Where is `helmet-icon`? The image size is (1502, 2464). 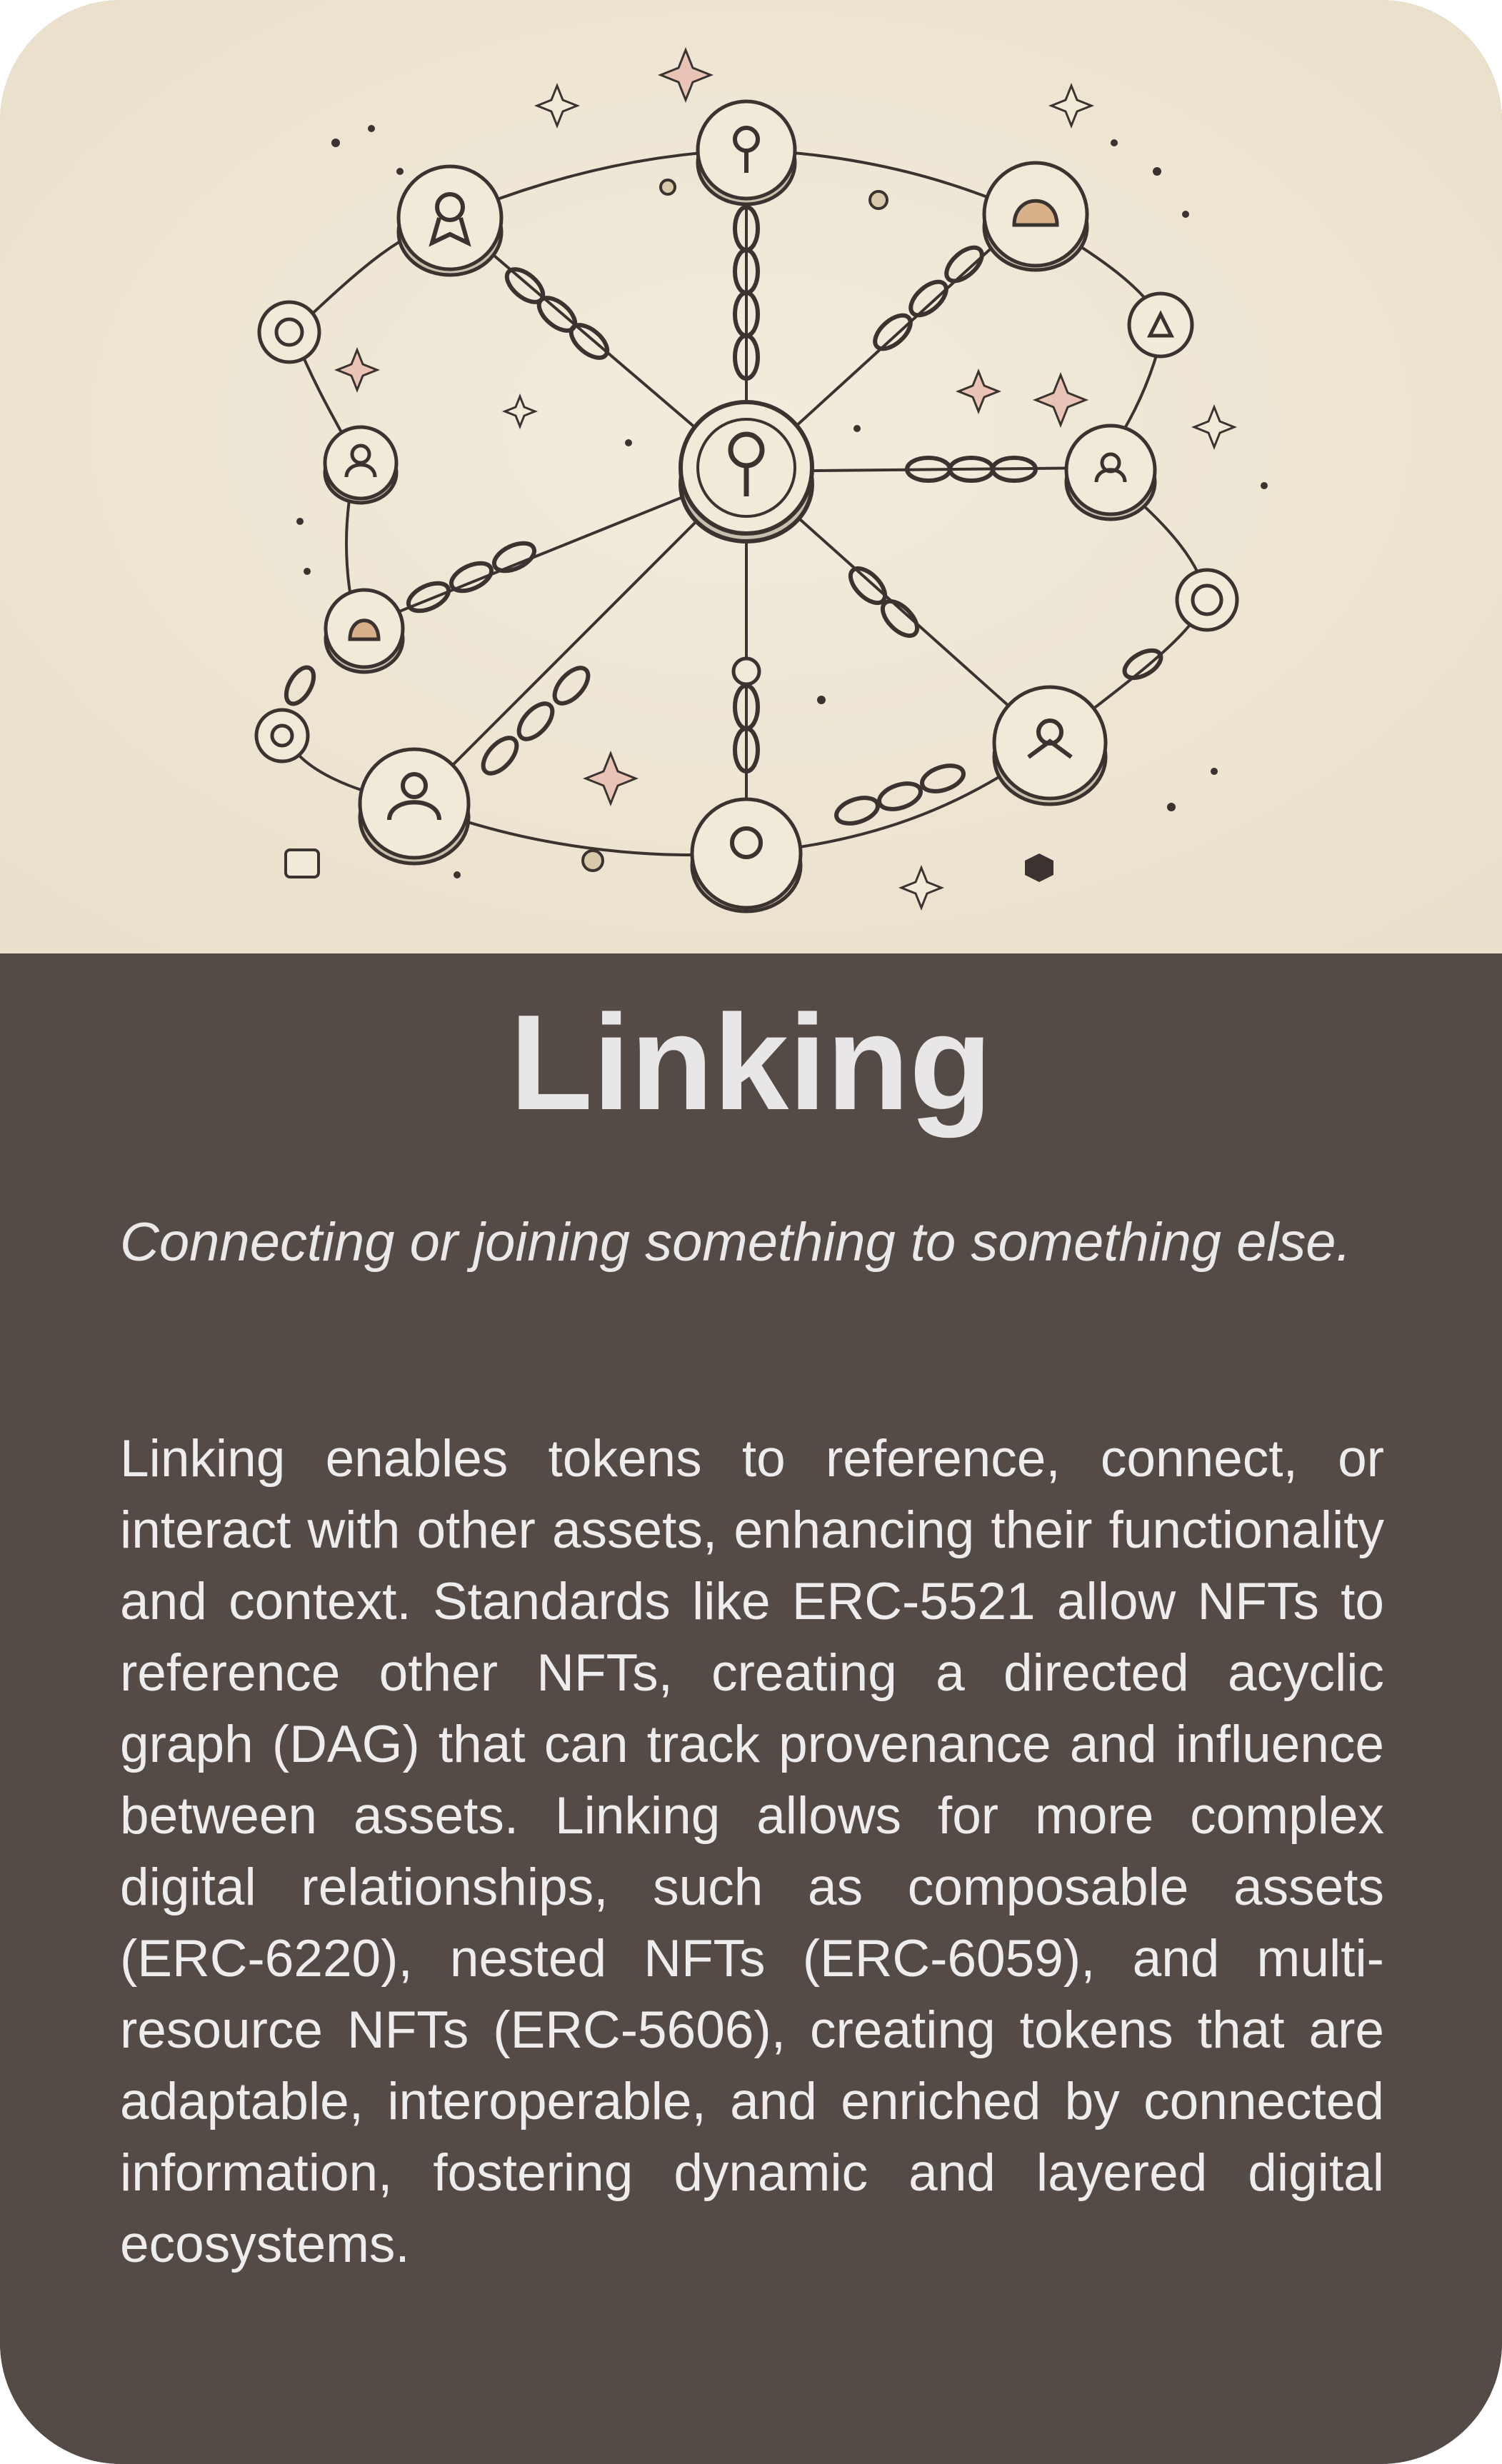 helmet-icon is located at coordinates (1035, 216).